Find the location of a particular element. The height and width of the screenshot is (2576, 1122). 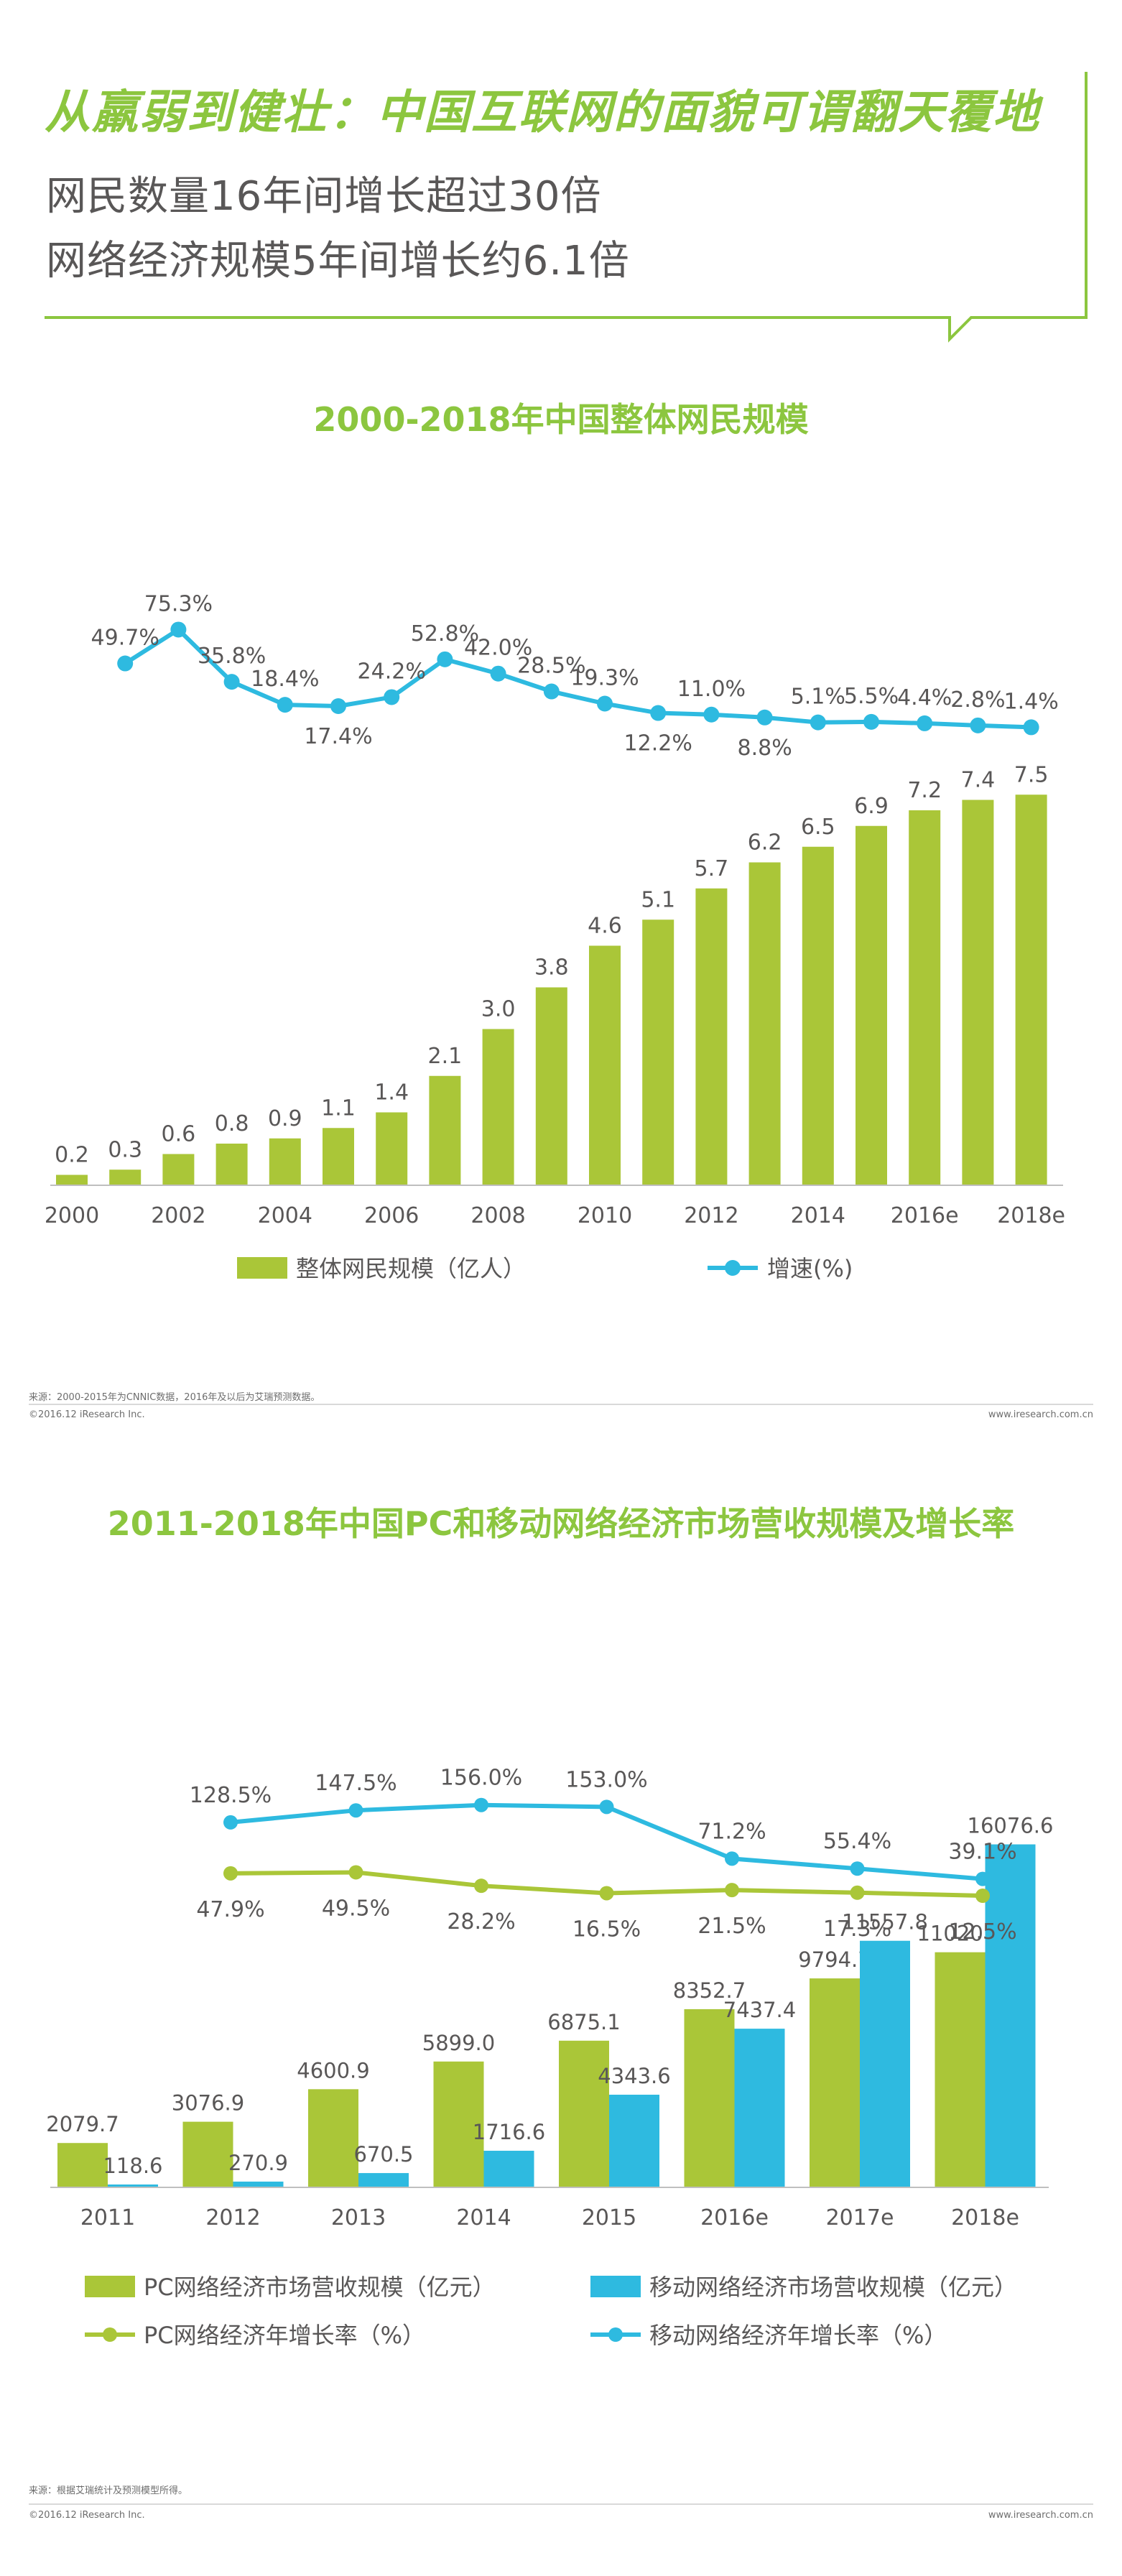

chart2-pc-growth-label: 49.5% is located at coordinates (356, 1908).